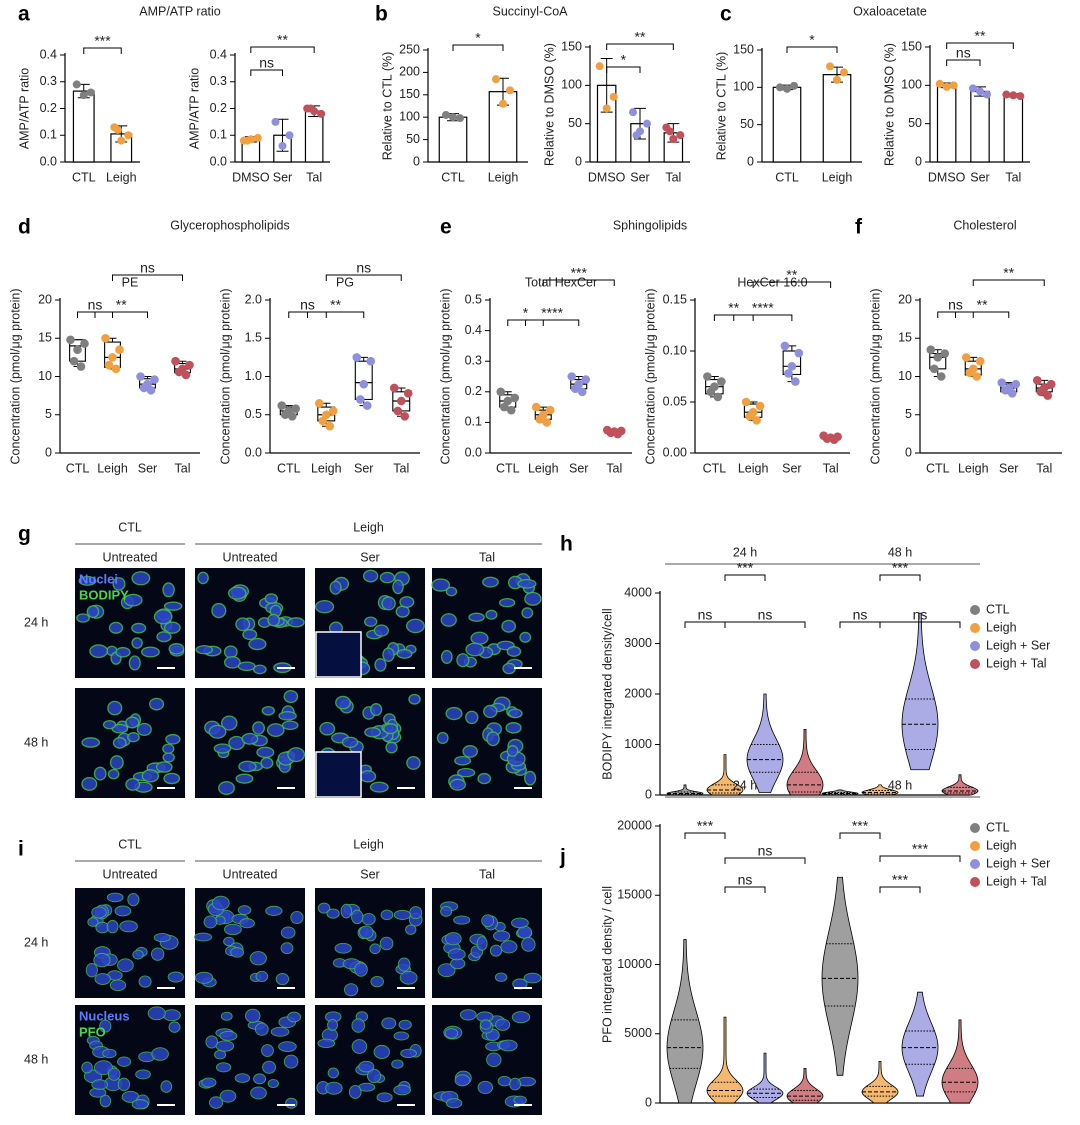  Describe the element at coordinates (121, 305) in the screenshot. I see `significance-label: **` at that location.